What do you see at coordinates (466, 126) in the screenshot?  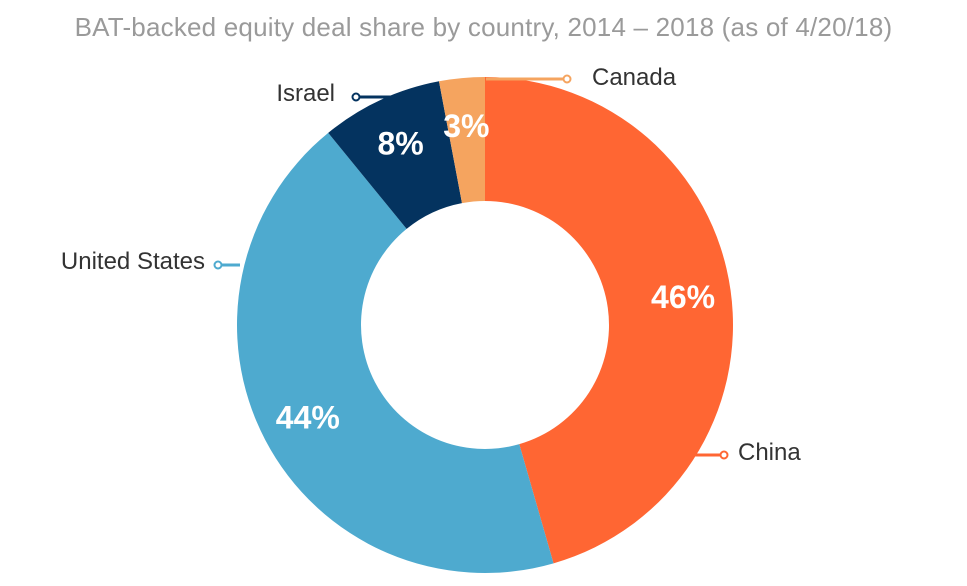 I see `value-label-canada: 3%` at bounding box center [466, 126].